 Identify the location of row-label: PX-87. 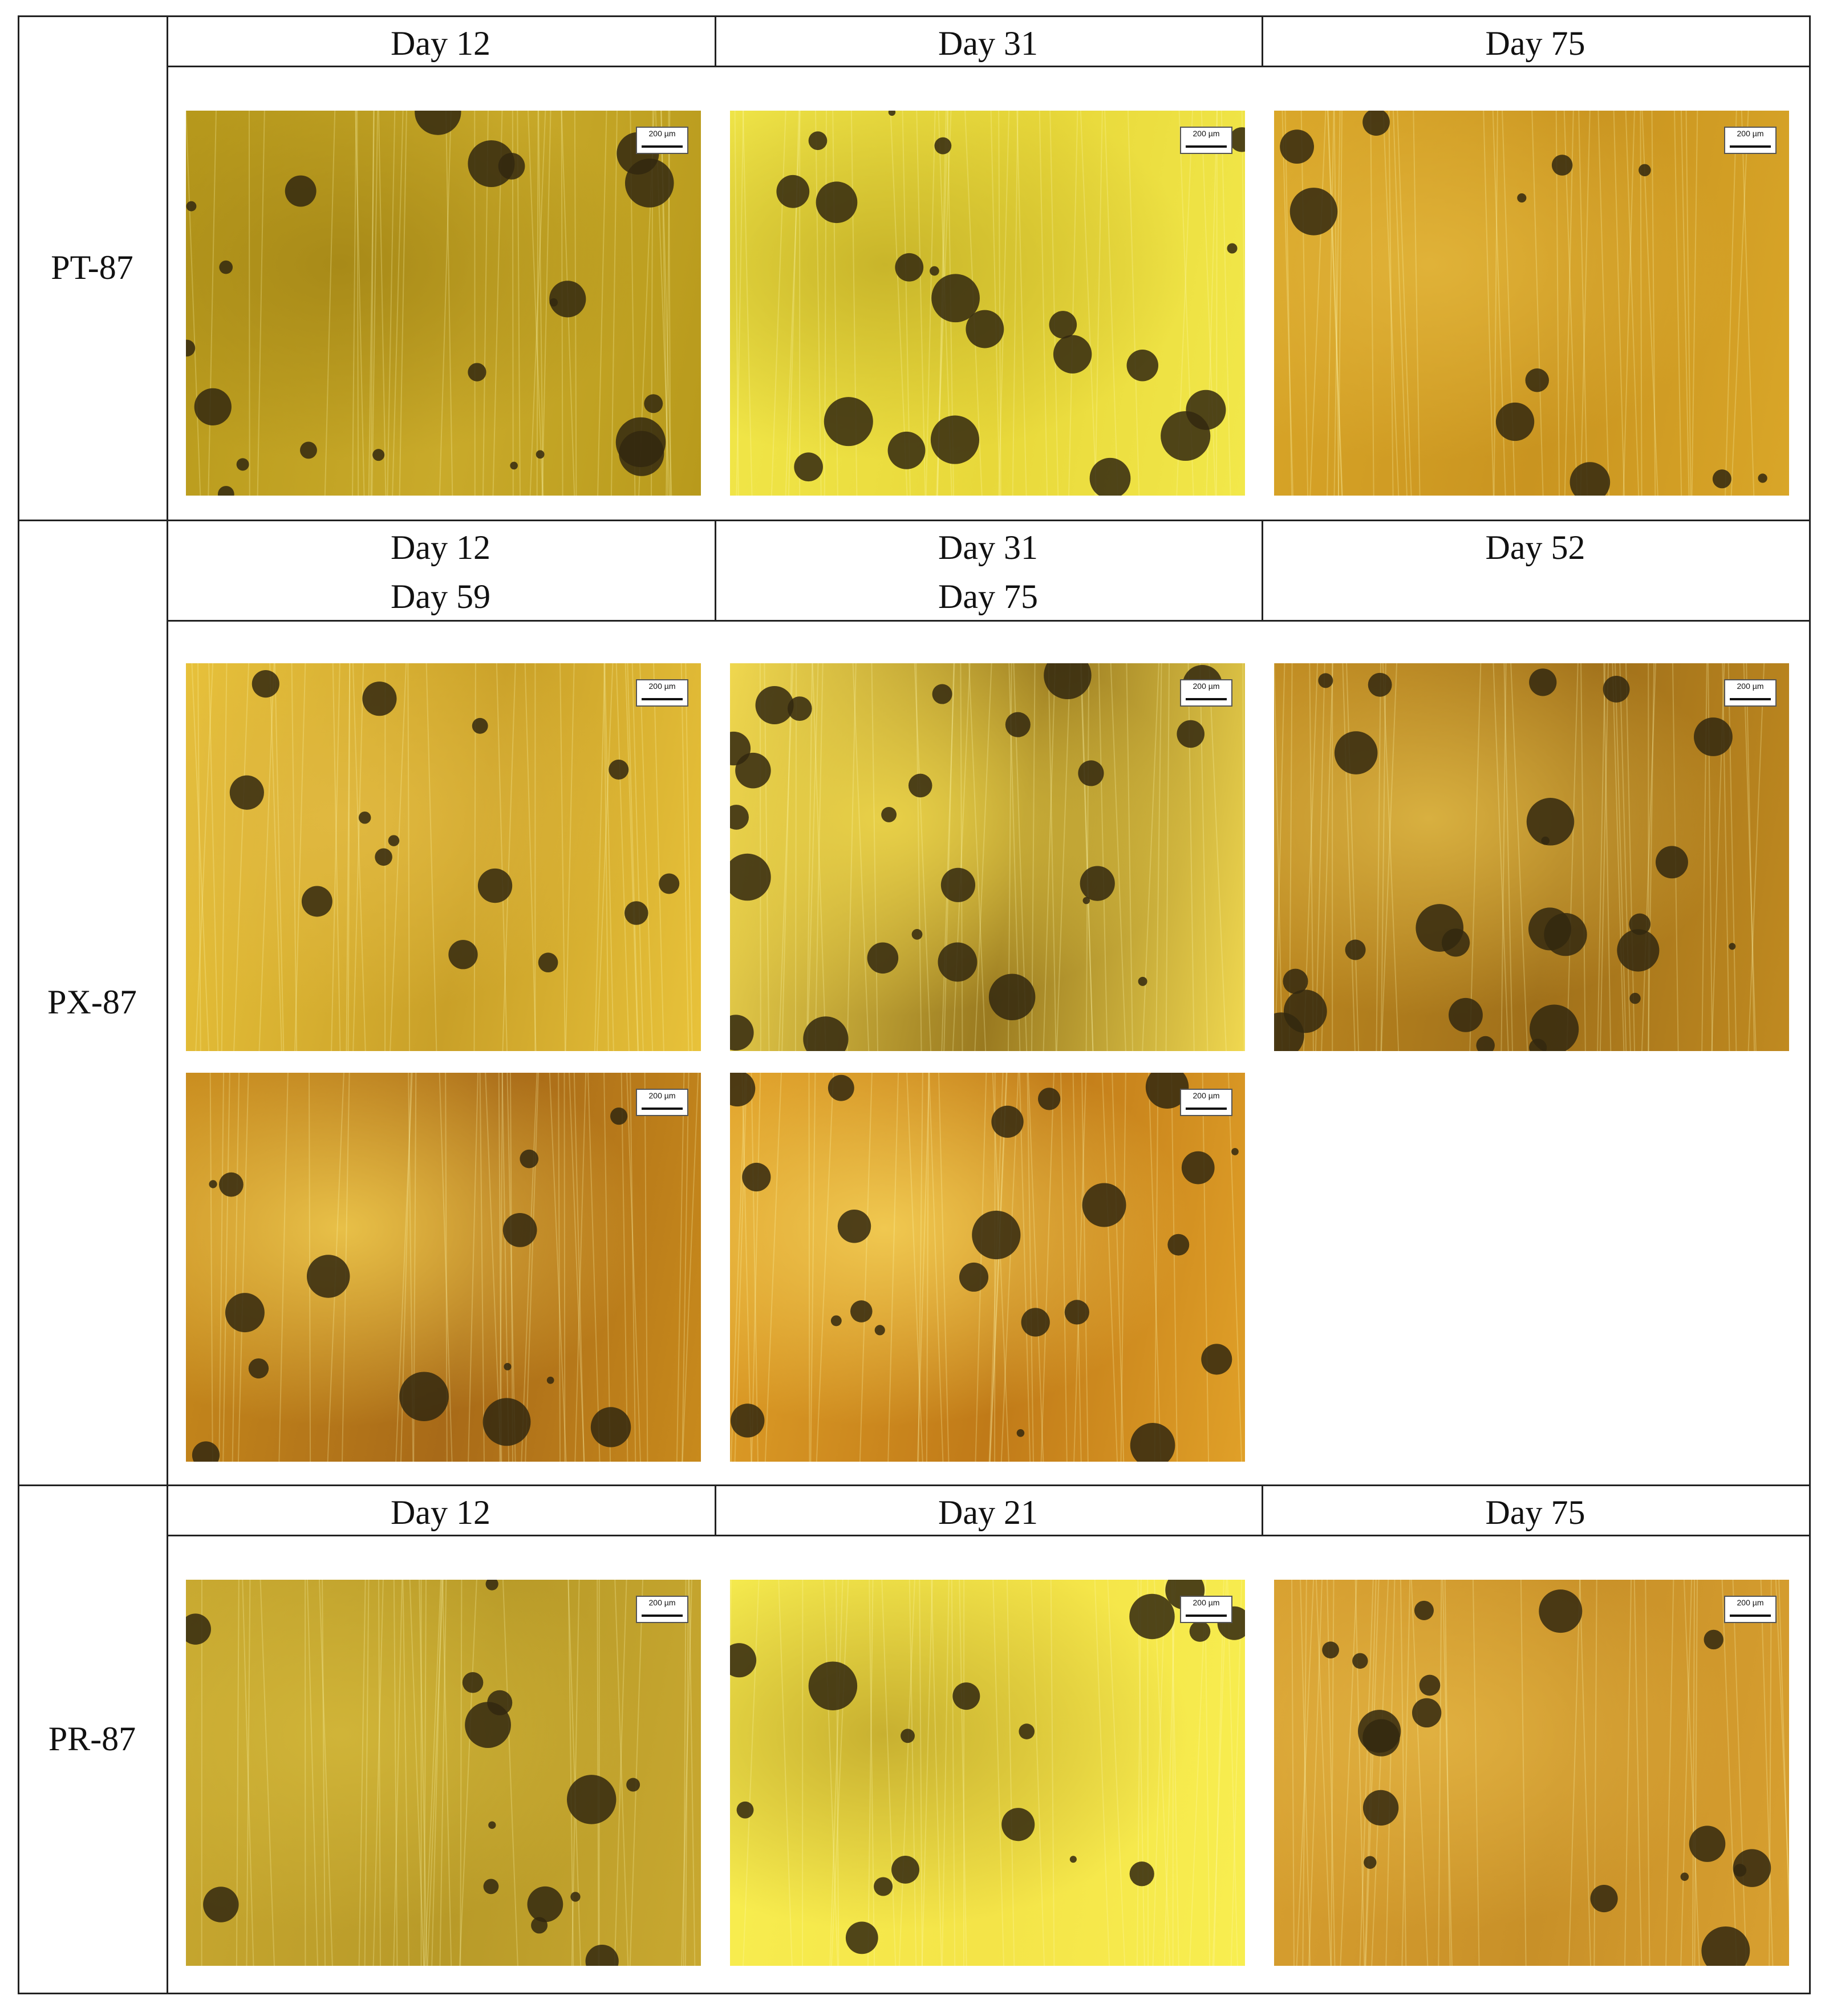
(92, 1002).